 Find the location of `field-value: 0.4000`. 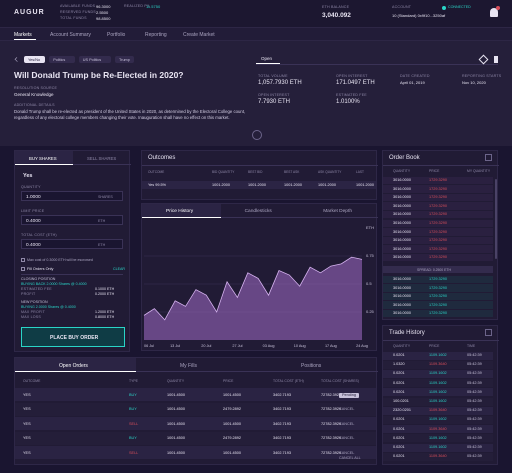

field-value: 0.4000 is located at coordinates (33, 221).